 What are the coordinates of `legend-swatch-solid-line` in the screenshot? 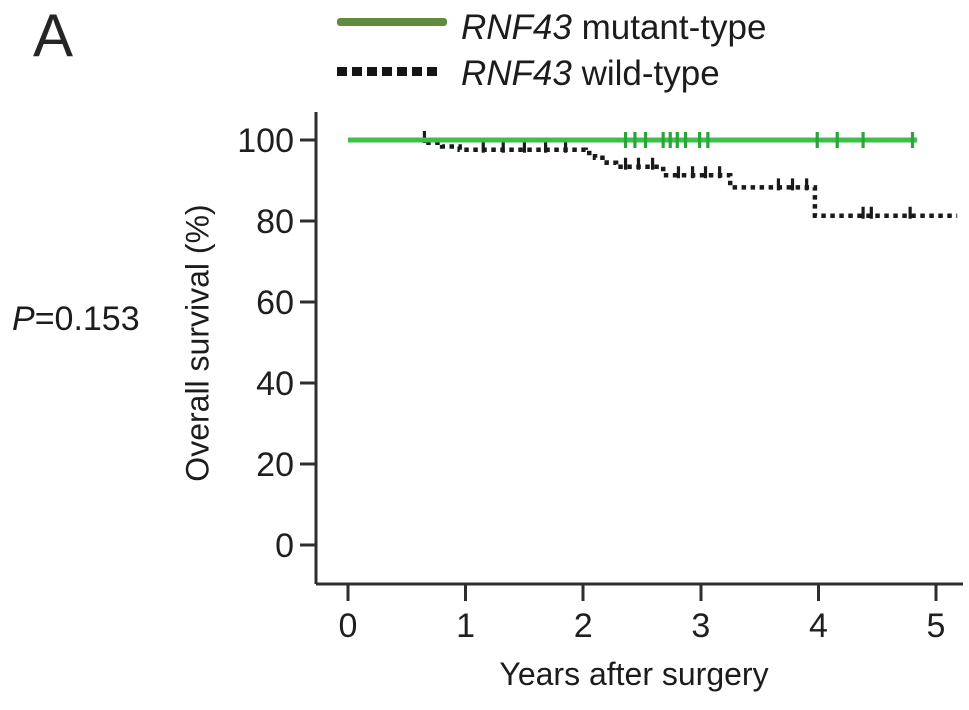 It's located at (392, 22).